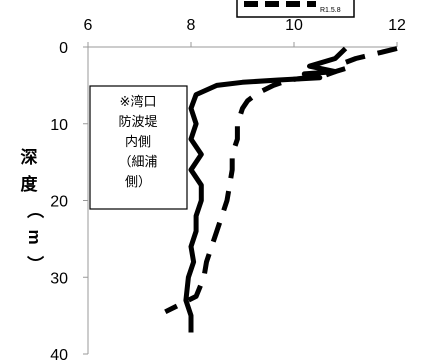  Describe the element at coordinates (137, 121) in the screenshot. I see `annotation-line: 防波堤` at that location.